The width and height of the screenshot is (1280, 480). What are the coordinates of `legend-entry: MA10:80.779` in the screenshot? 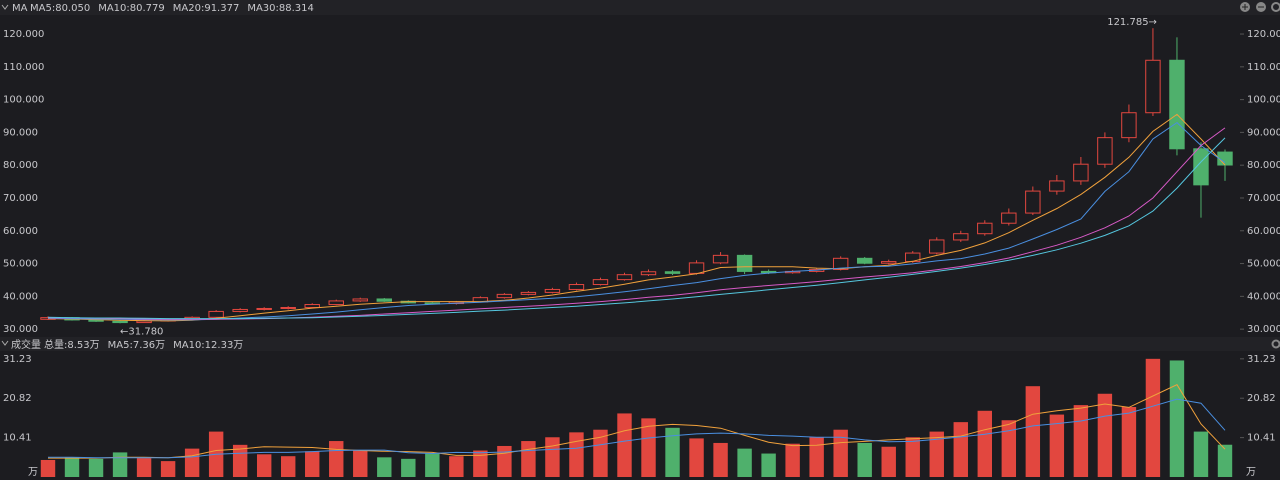 It's located at (131, 8).